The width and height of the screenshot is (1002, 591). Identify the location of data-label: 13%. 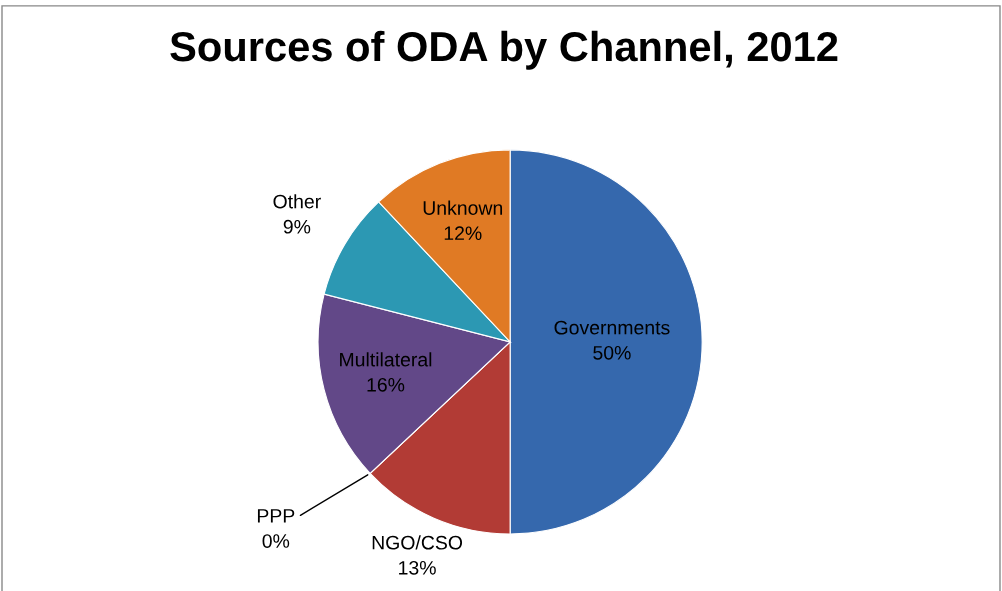
(417, 567).